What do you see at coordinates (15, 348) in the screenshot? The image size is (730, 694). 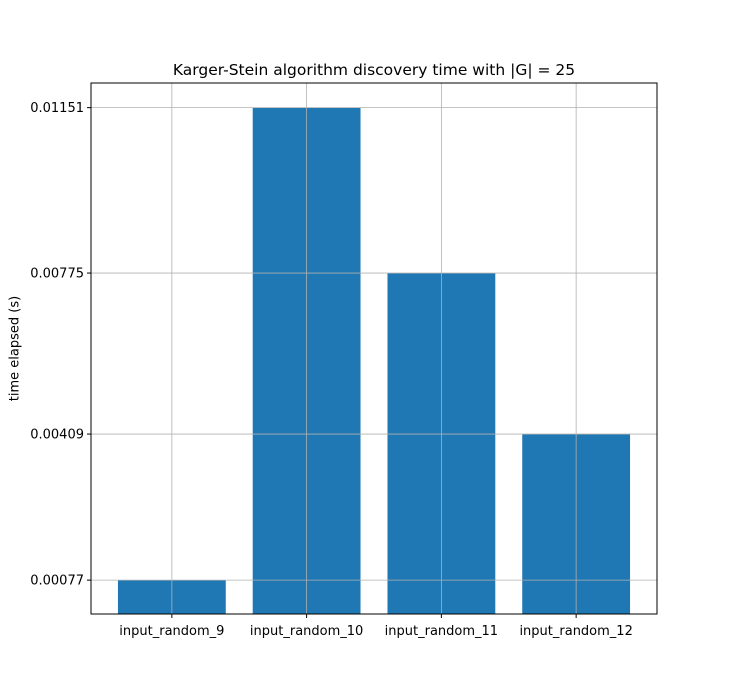 I see `y-axis-label: time elapsed (s)` at bounding box center [15, 348].